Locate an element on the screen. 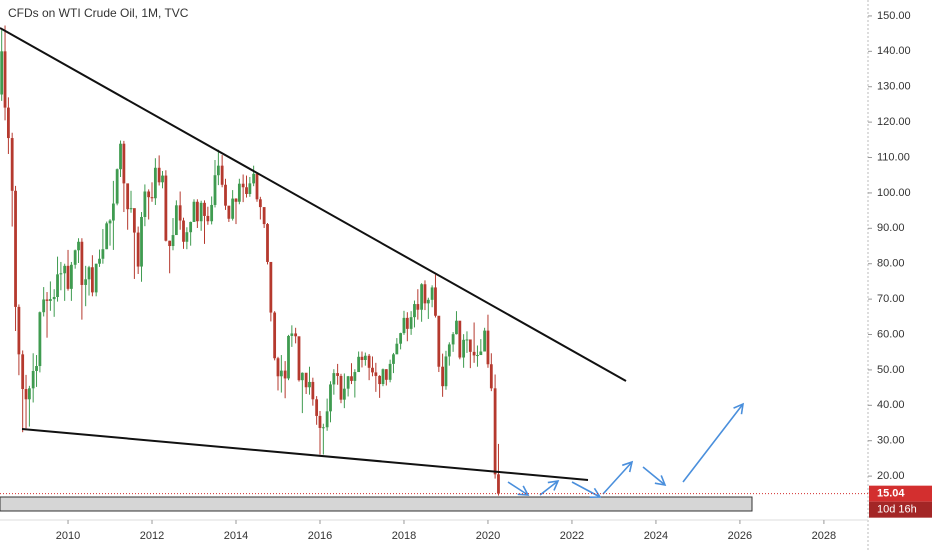 The width and height of the screenshot is (932, 550). y-tick-label: 60.00 is located at coordinates (891, 334).